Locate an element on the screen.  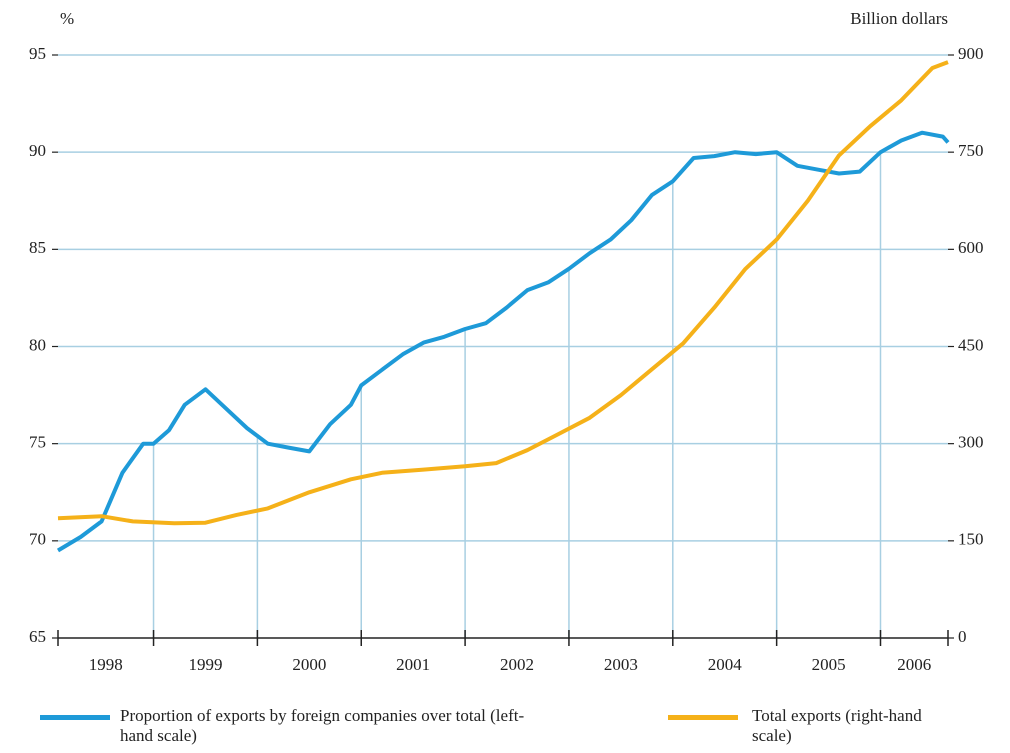
y-tick-label: 65 is located at coordinates (37, 636).